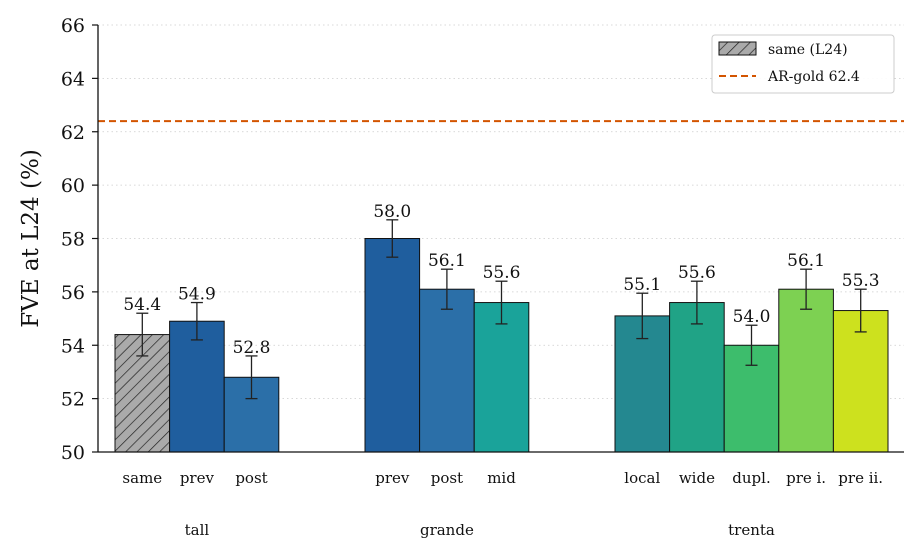 This screenshot has width=919, height=556. Describe the element at coordinates (73, 133) in the screenshot. I see `y-tick-label: 62` at that location.